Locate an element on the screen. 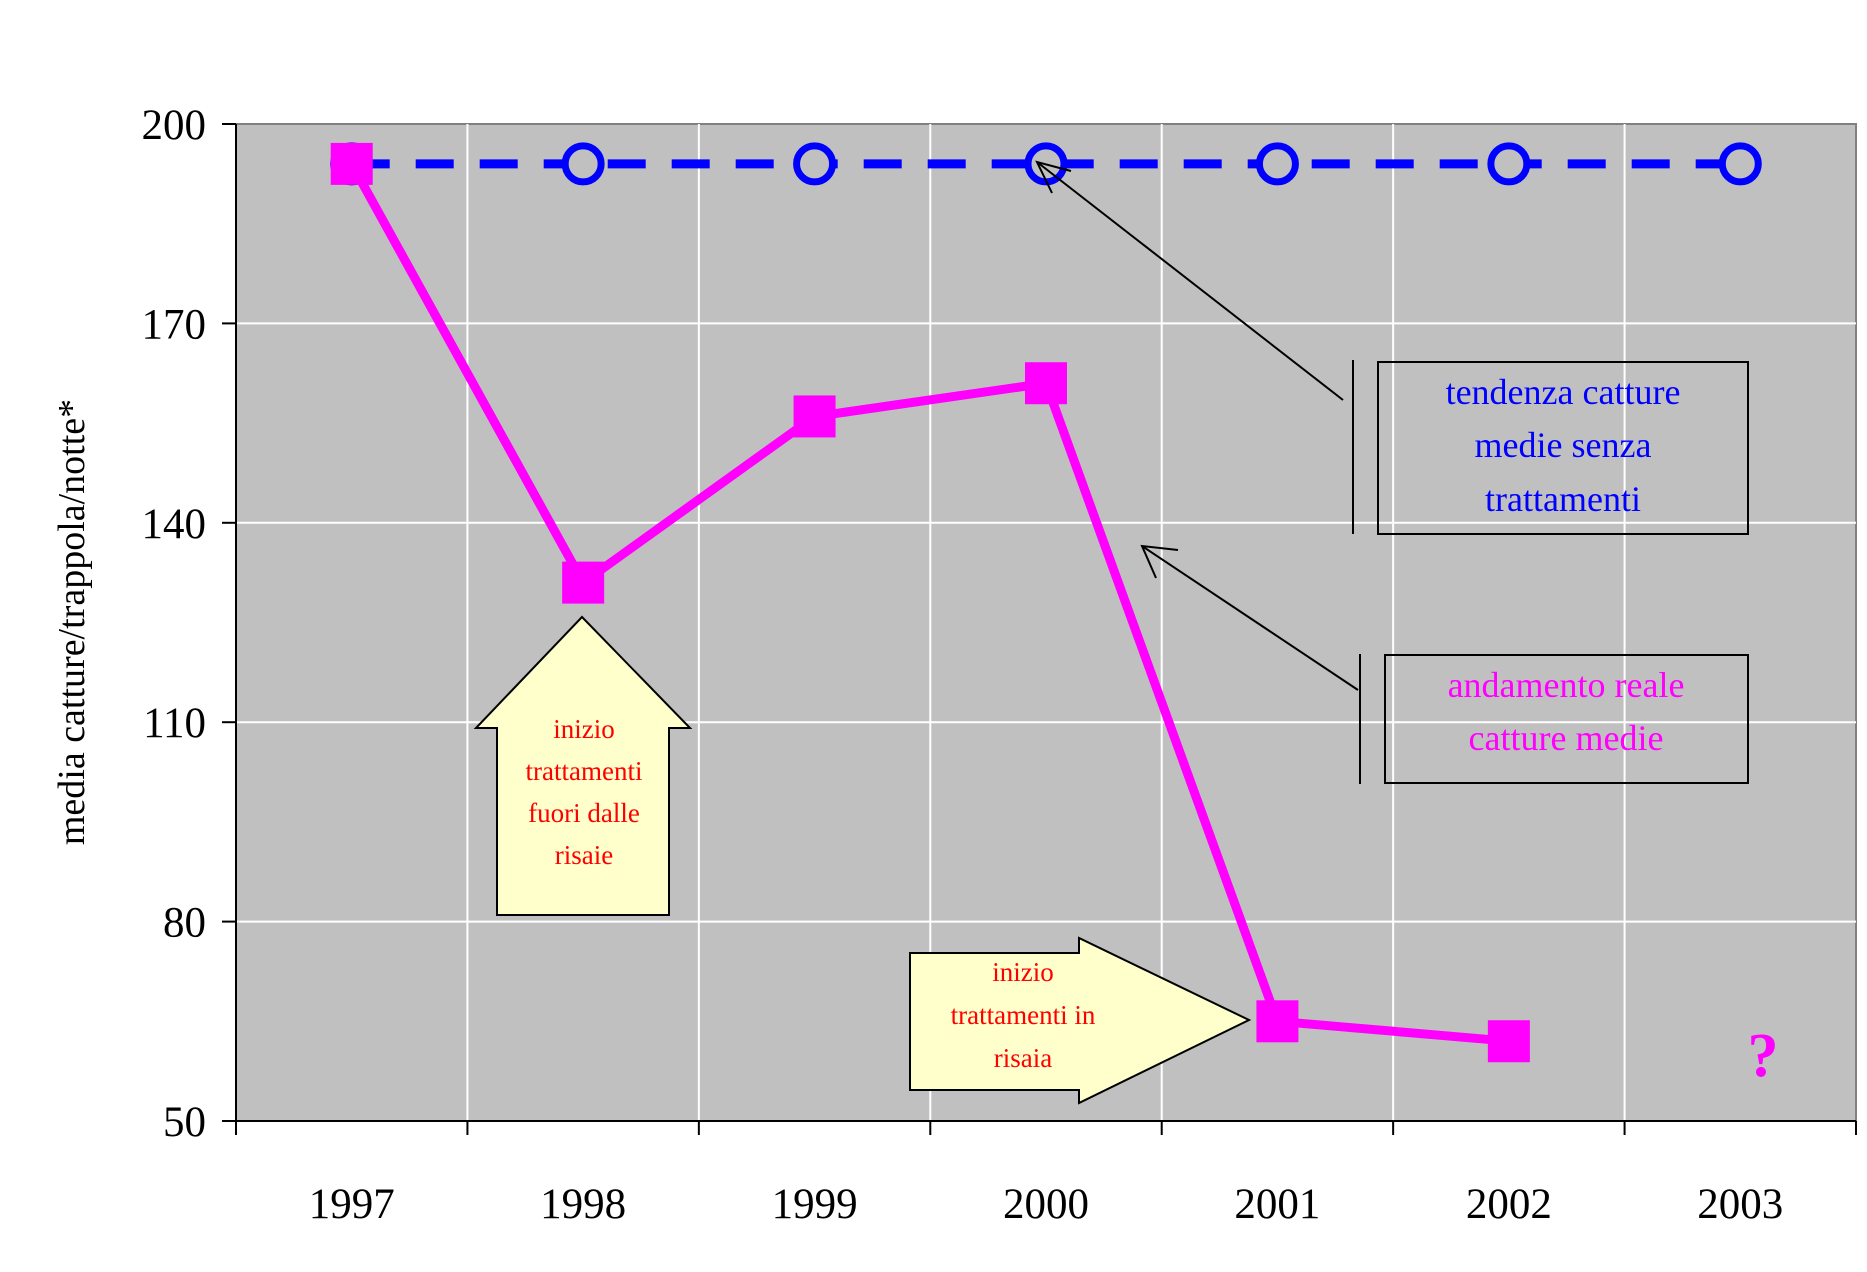 This screenshot has width=1867, height=1272. trend-label-line-1: tendenza catture is located at coordinates (1563, 392).